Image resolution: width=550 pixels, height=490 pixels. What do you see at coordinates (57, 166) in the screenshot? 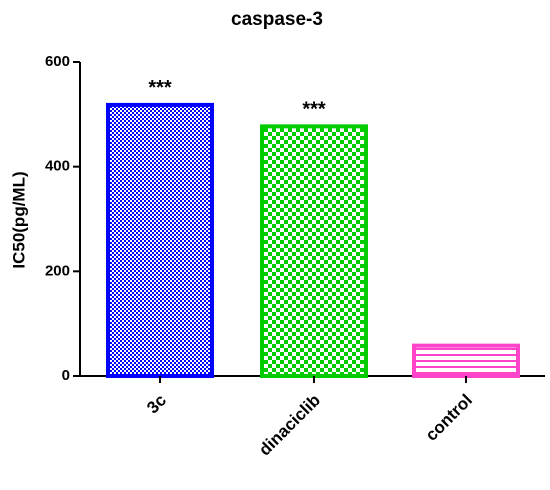
I see `y-tick-label: 400` at bounding box center [57, 166].